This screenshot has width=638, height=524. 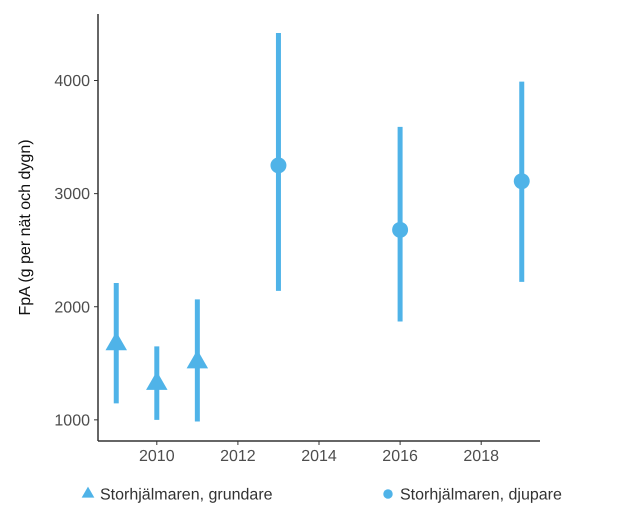 I want to click on y-tick-label: 3000, so click(x=72, y=195).